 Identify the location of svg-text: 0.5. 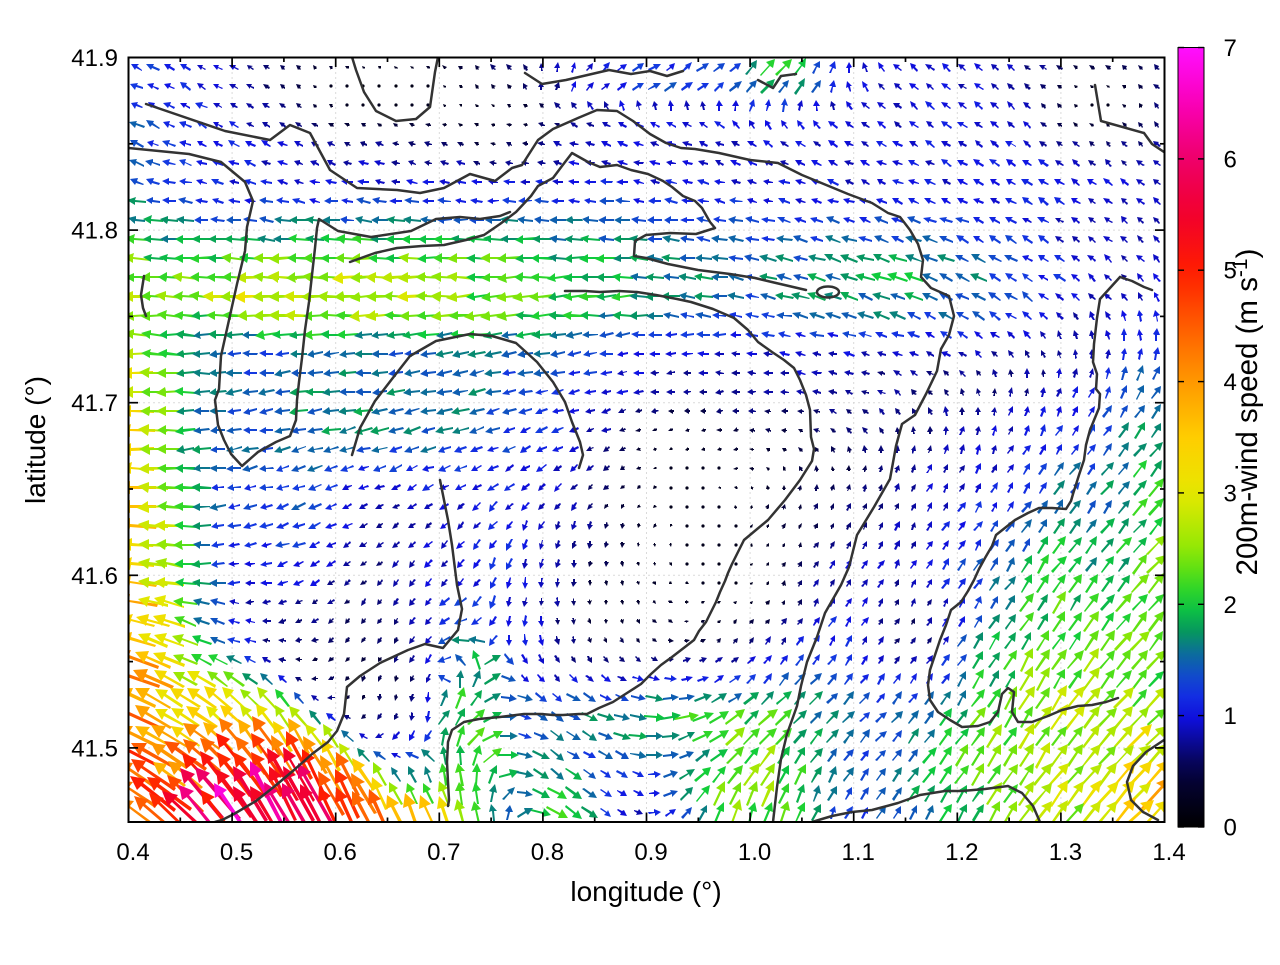
(236, 852).